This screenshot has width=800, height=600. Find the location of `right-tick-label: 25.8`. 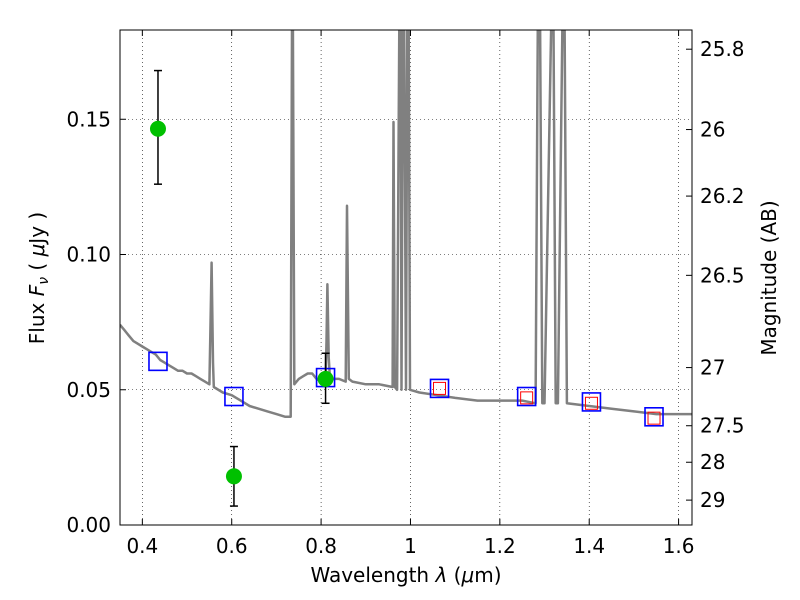

right-tick-label: 25.8 is located at coordinates (722, 49).